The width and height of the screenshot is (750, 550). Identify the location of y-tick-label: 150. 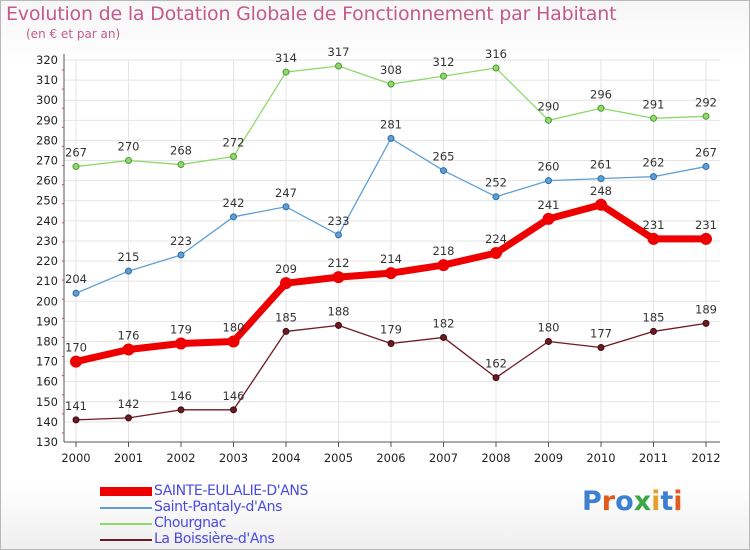
(47, 402).